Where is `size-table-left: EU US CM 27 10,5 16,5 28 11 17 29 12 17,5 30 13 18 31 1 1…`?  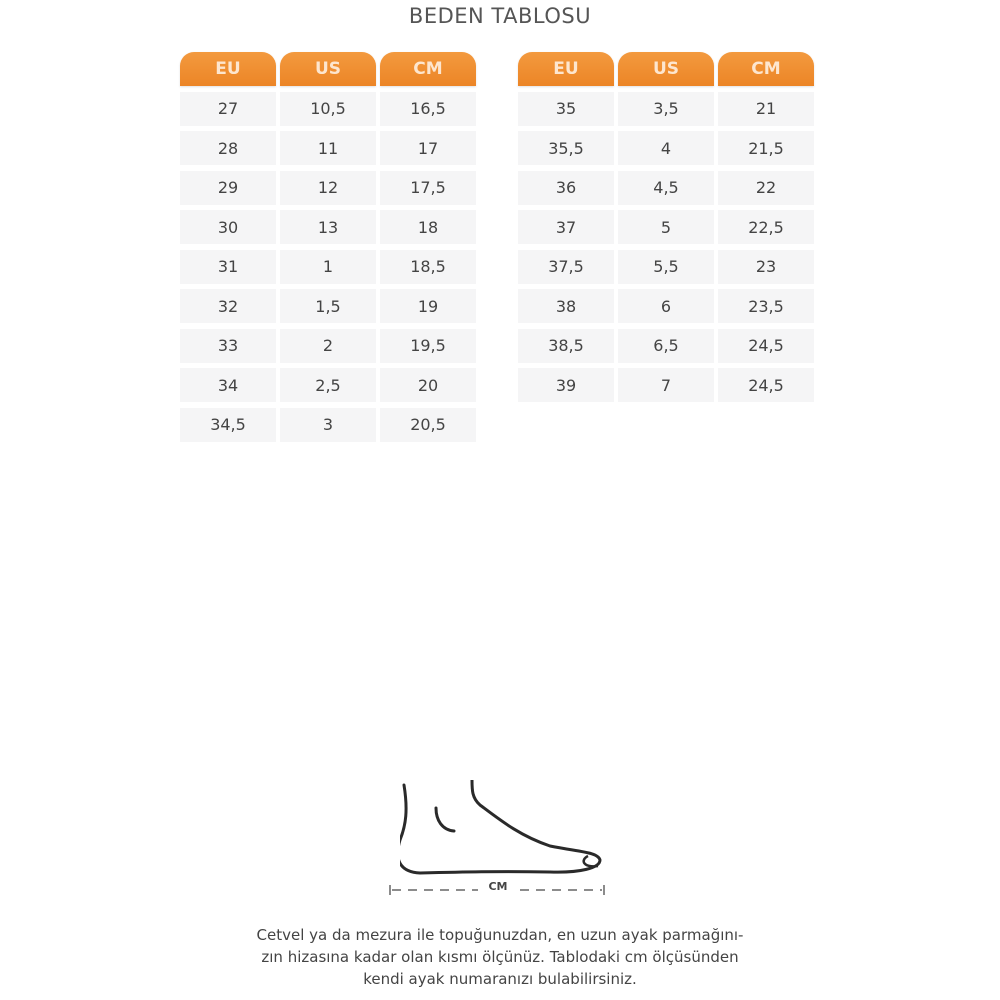 size-table-left: EU US CM 27 10,5 16,5 28 11 17 29 12 17,5 30 13 18 31 1 1… is located at coordinates (328, 247).